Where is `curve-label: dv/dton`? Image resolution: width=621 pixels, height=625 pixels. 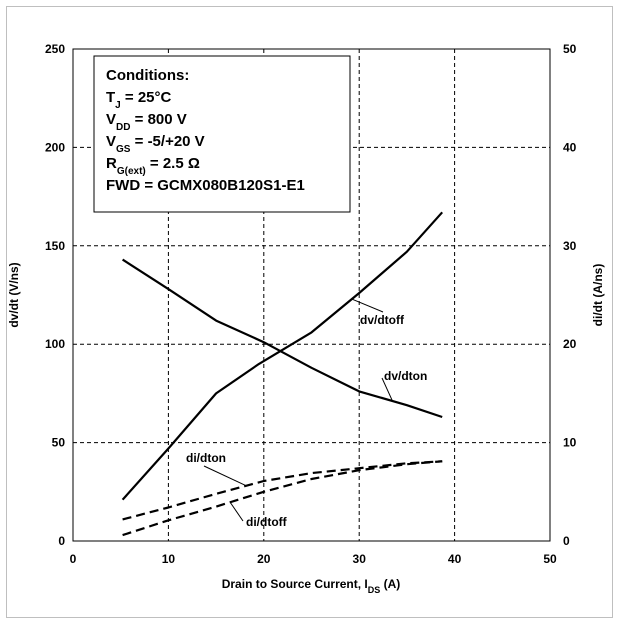 curve-label: dv/dton is located at coordinates (405, 376).